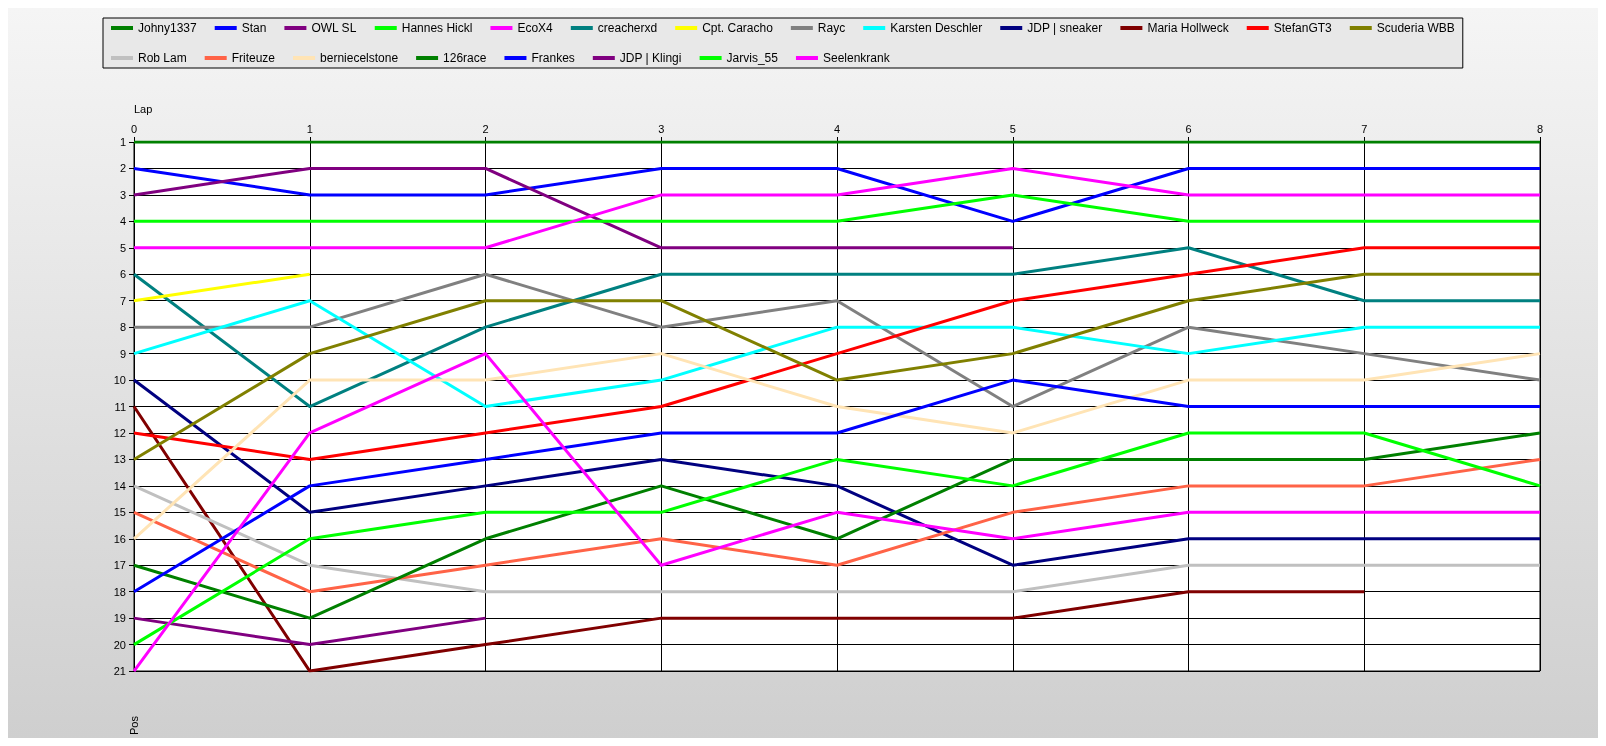  Describe the element at coordinates (752, 58) in the screenshot. I see `legend-label: Jarvis_55` at that location.